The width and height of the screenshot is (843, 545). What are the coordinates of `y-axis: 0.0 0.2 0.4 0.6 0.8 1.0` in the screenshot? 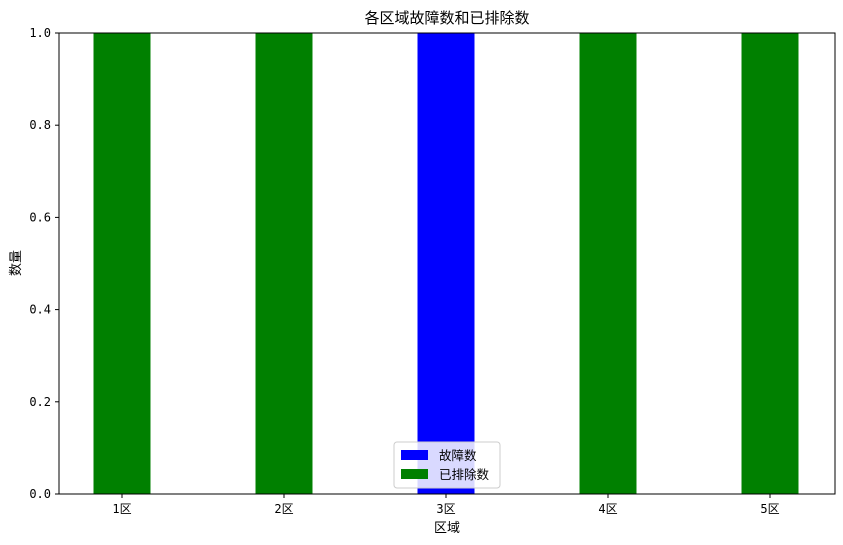 It's located at (44, 263).